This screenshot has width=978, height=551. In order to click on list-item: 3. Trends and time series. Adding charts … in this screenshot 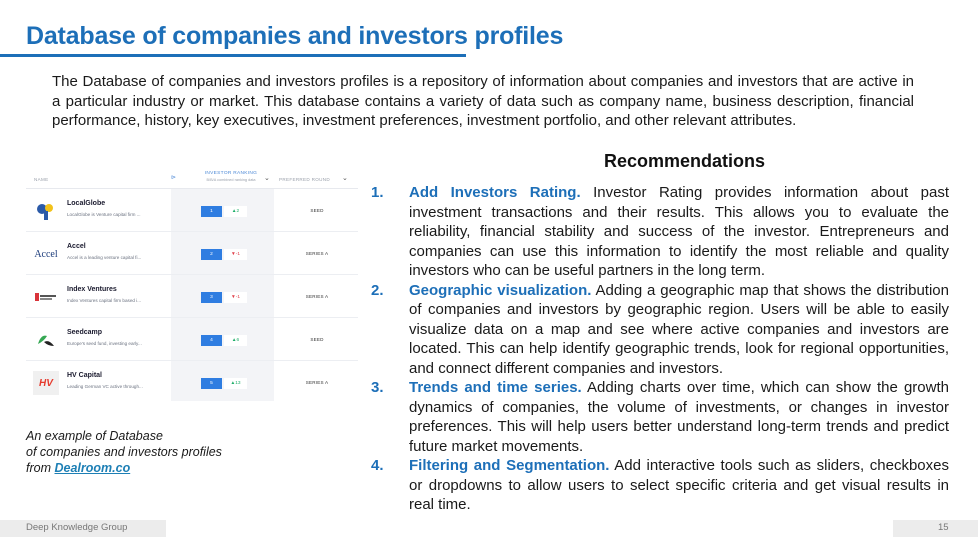, I will do `click(660, 417)`.